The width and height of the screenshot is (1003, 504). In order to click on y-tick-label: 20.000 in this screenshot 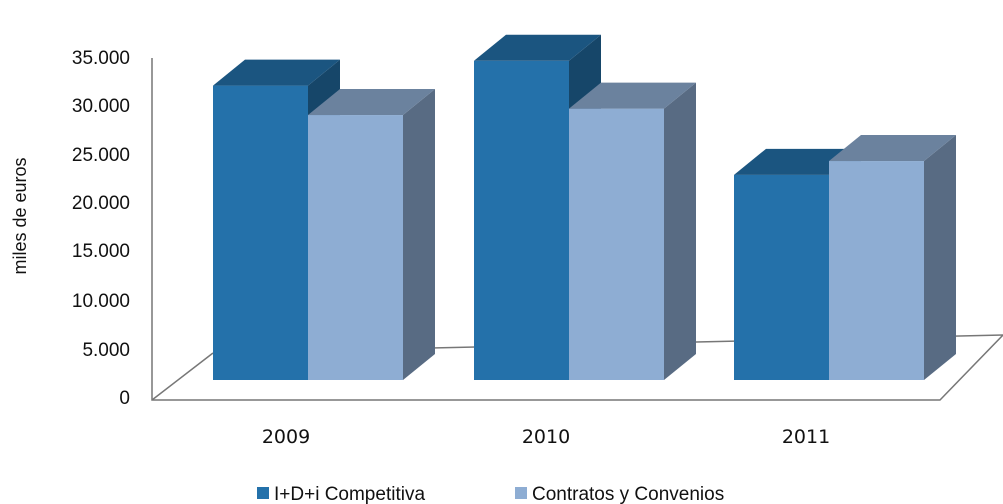, I will do `click(101, 203)`.